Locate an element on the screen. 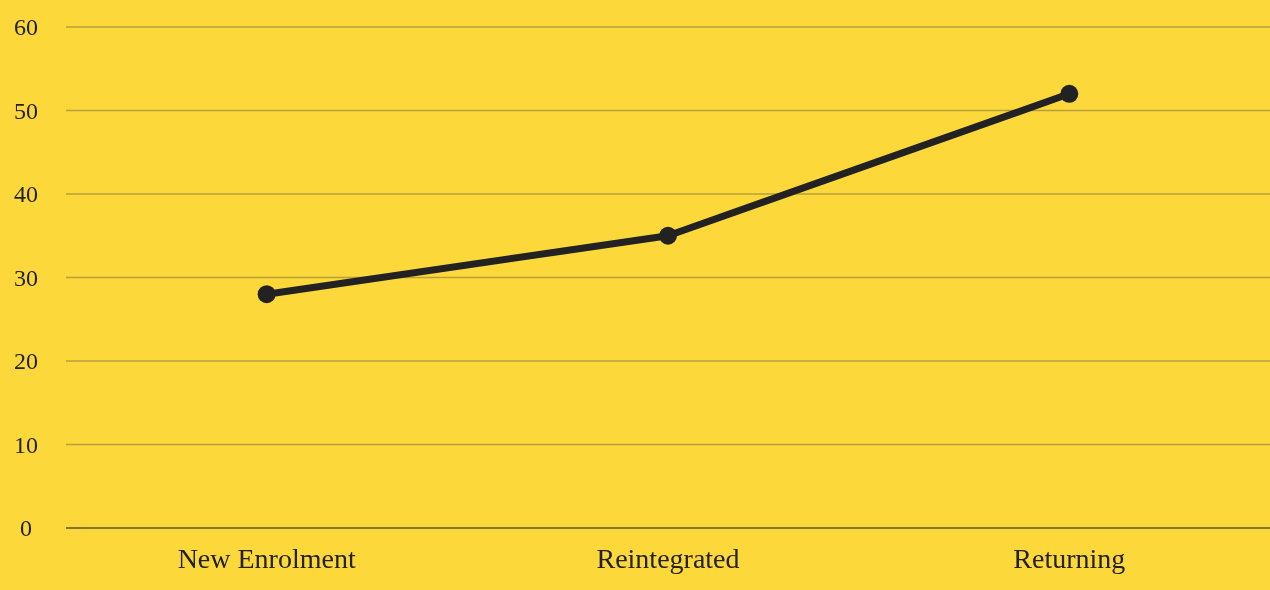 This screenshot has height=590, width=1270. y-tick-label: 40 is located at coordinates (26, 194).